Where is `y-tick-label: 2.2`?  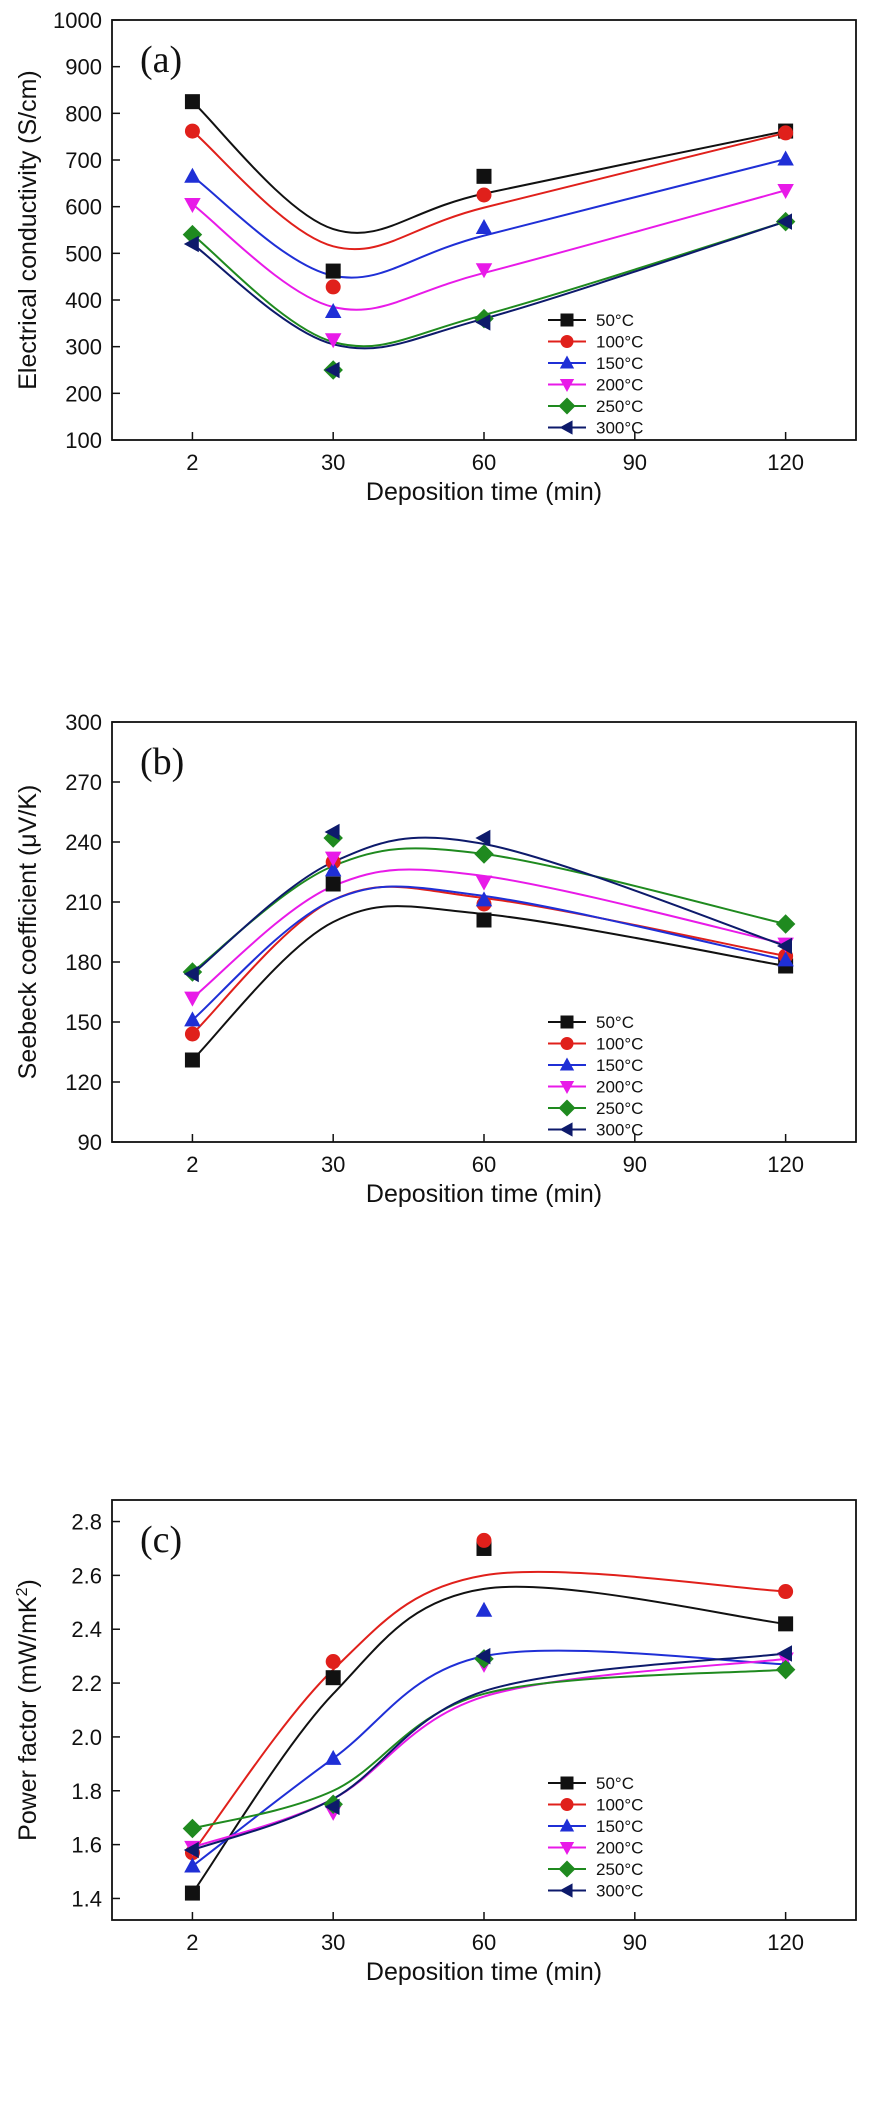 y-tick-label: 2.2 is located at coordinates (86, 1683).